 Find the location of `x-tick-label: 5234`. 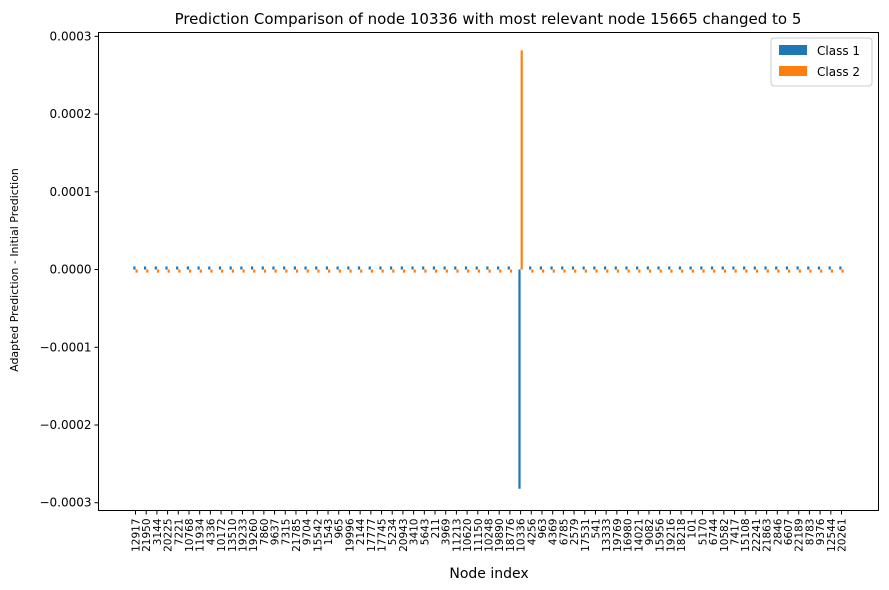

x-tick-label: 5234 is located at coordinates (393, 531).